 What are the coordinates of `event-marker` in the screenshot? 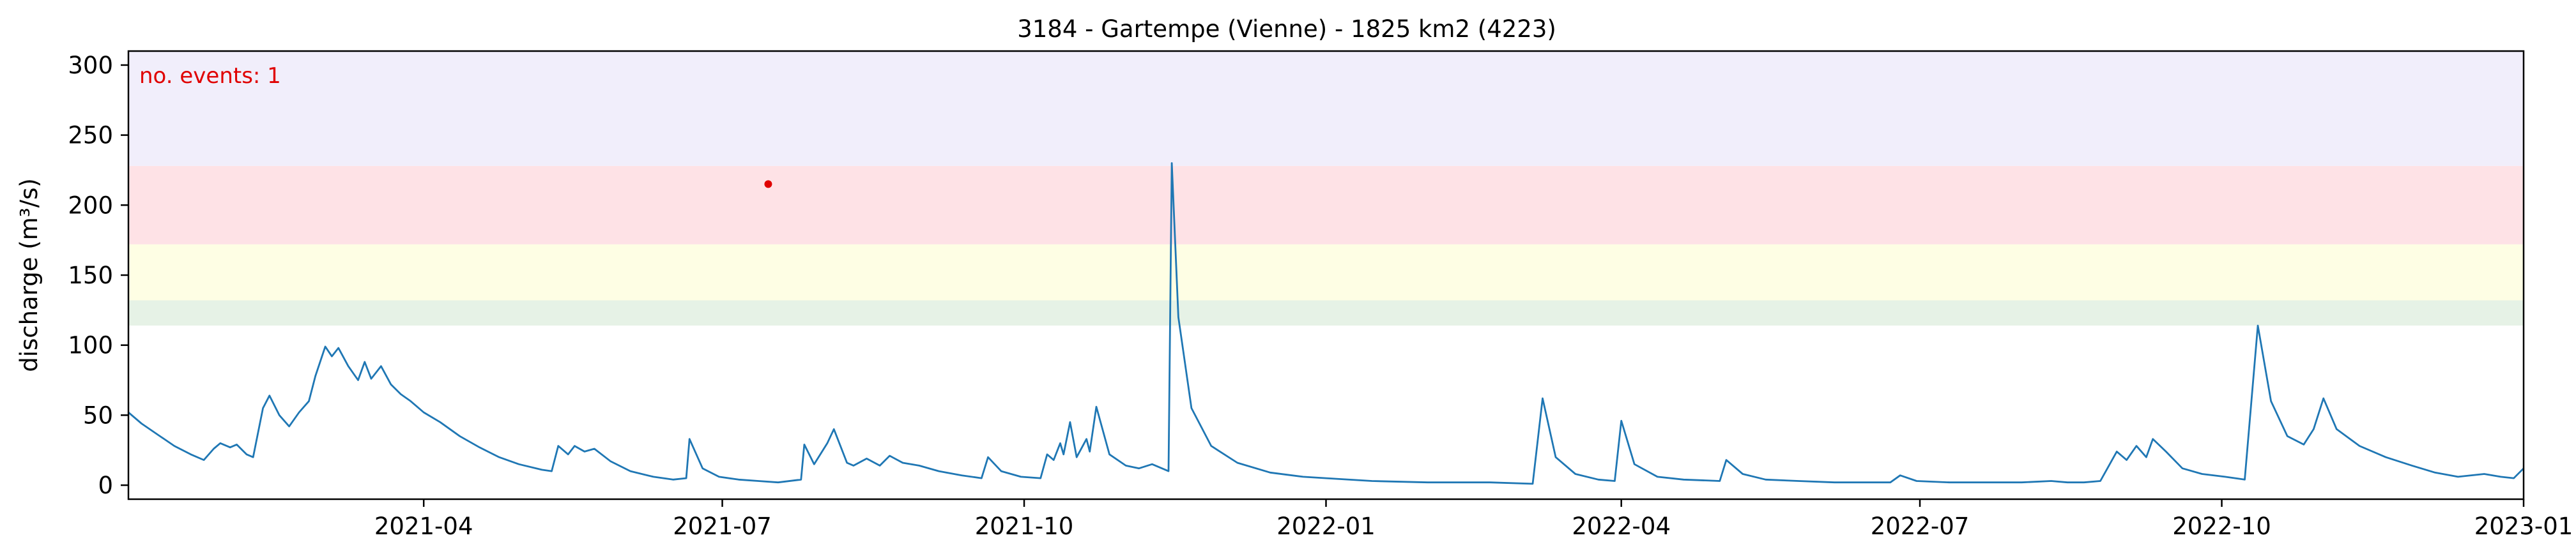 It's located at (768, 184).